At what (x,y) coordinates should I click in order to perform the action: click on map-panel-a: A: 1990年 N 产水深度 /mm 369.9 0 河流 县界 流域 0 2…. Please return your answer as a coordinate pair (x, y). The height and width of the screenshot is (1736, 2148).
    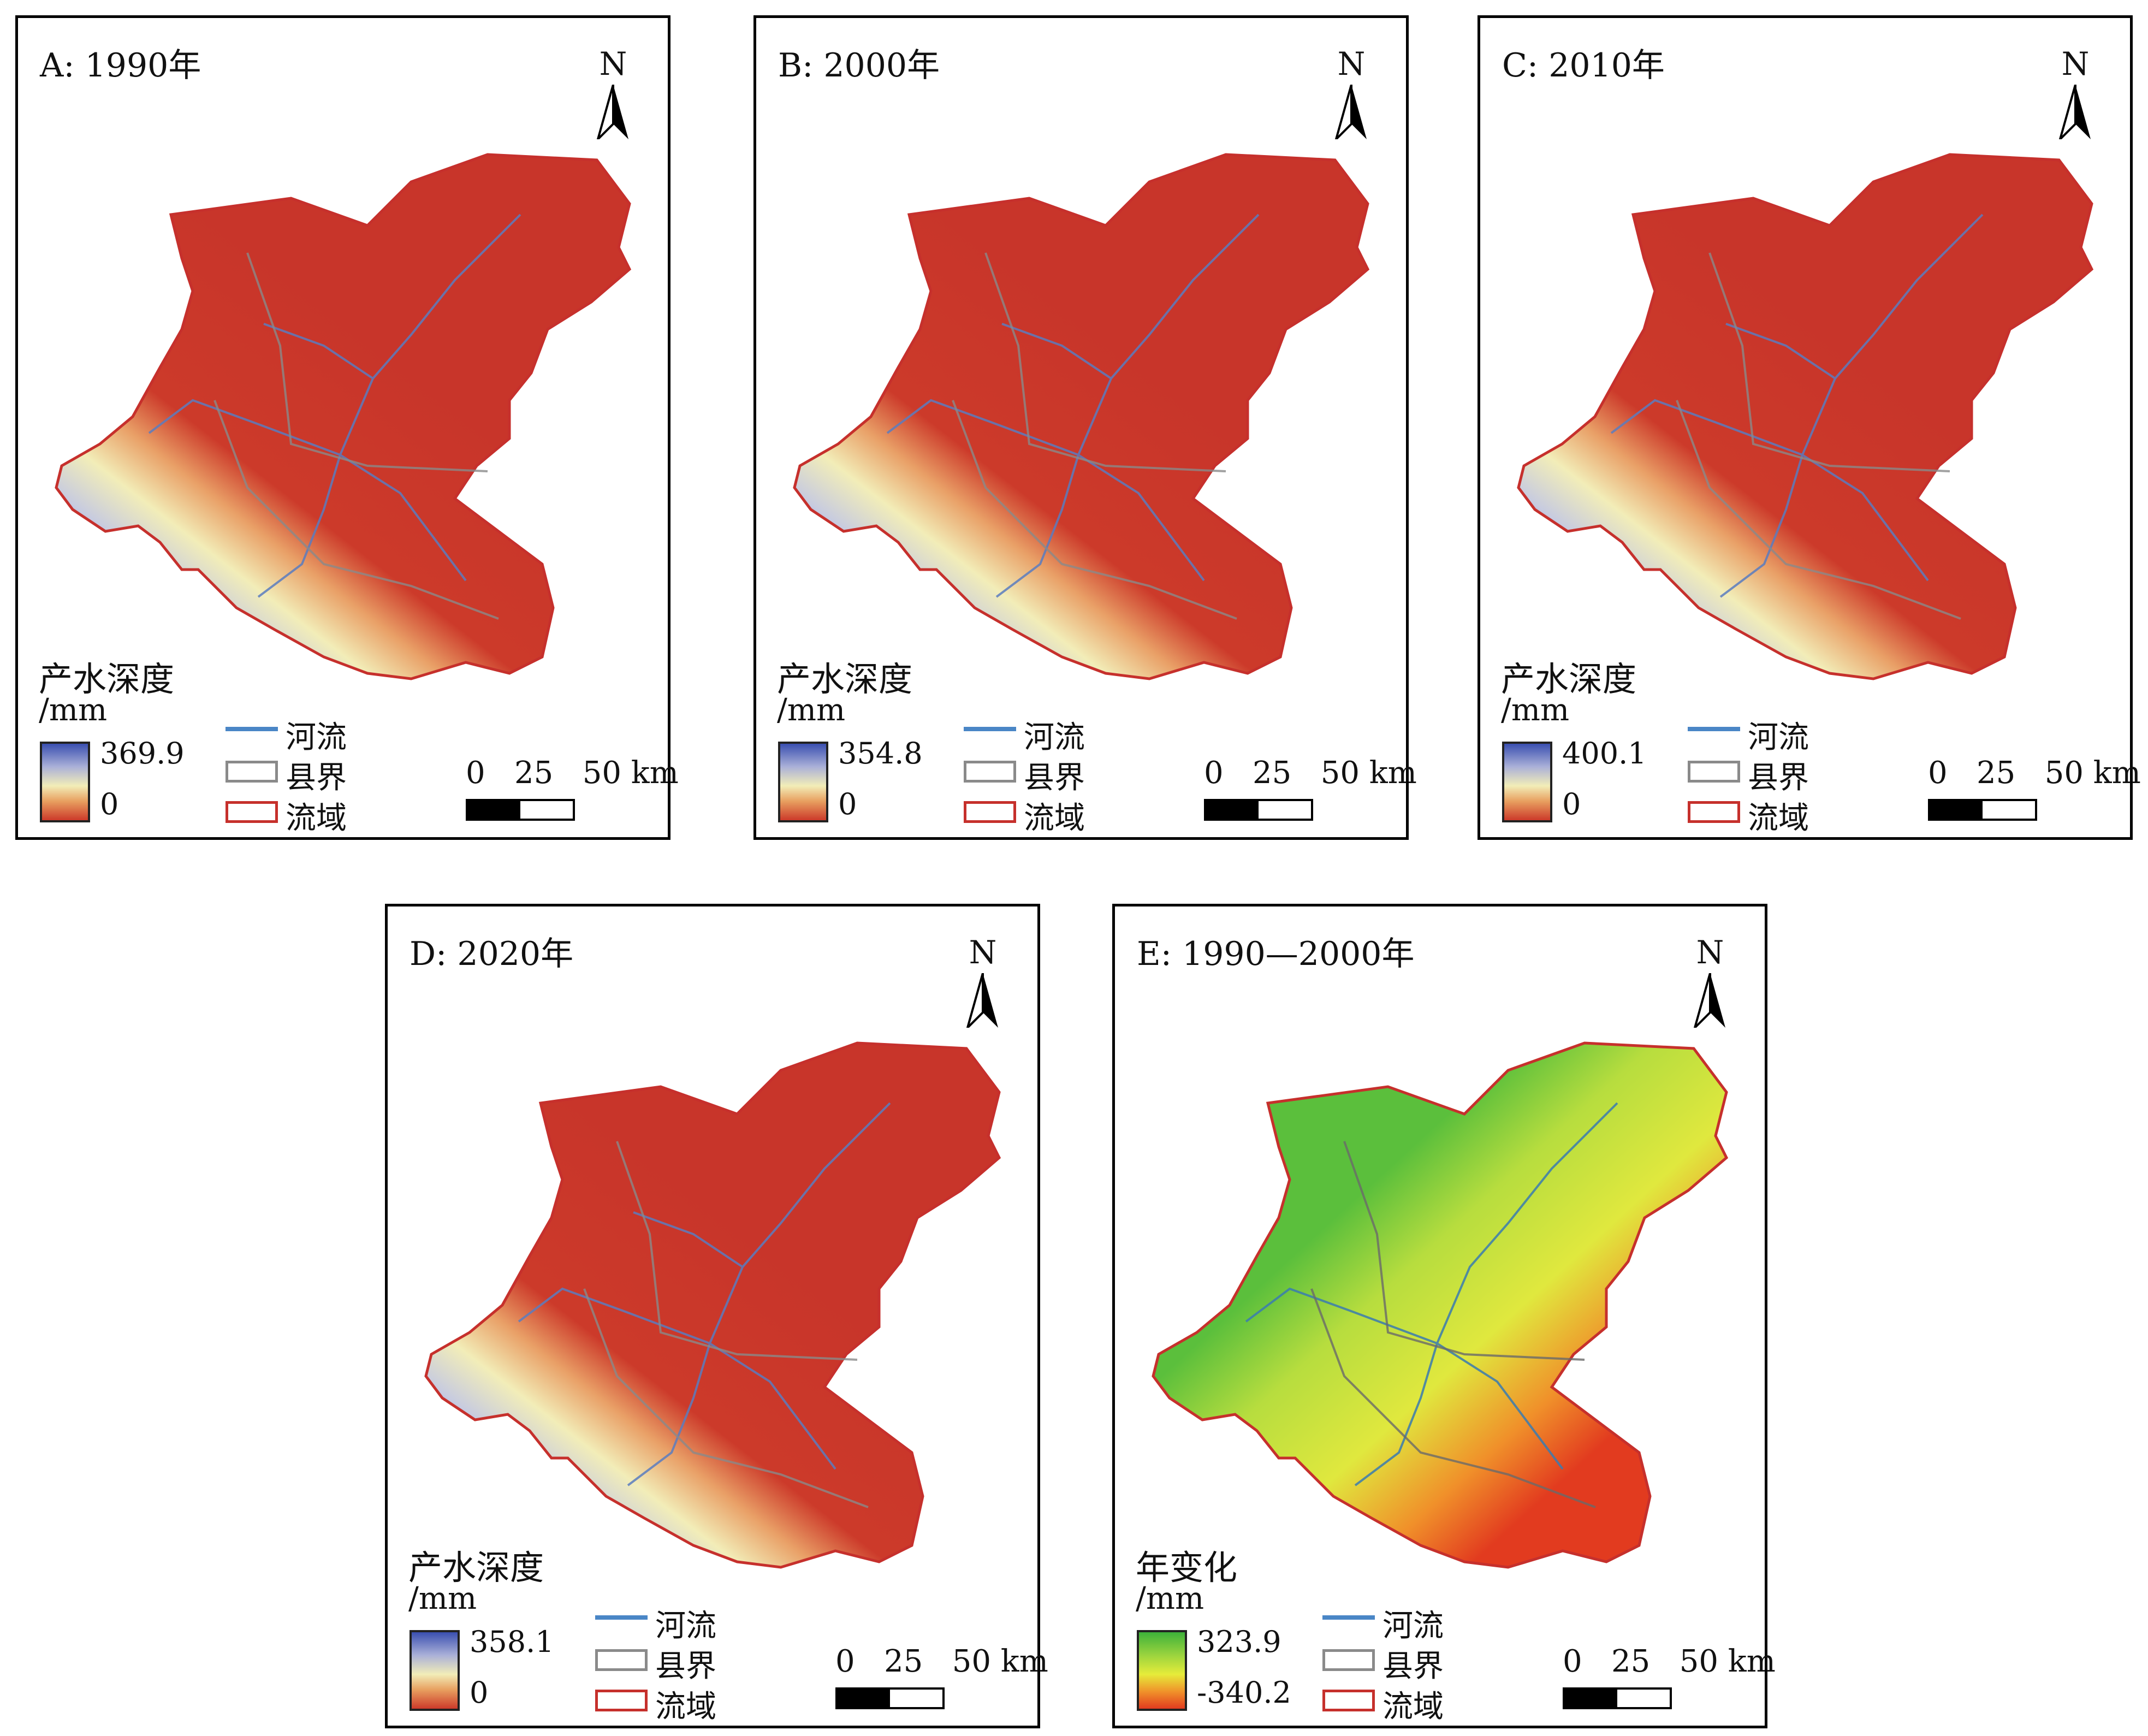
    Looking at the image, I should click on (347, 427).